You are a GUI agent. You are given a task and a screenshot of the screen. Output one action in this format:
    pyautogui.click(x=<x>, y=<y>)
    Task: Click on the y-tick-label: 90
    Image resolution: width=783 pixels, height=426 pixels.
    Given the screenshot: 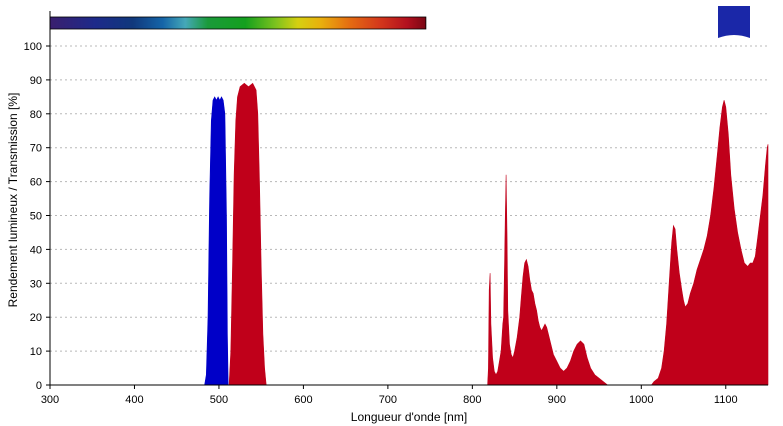 What is the action you would take?
    pyautogui.click(x=36, y=81)
    